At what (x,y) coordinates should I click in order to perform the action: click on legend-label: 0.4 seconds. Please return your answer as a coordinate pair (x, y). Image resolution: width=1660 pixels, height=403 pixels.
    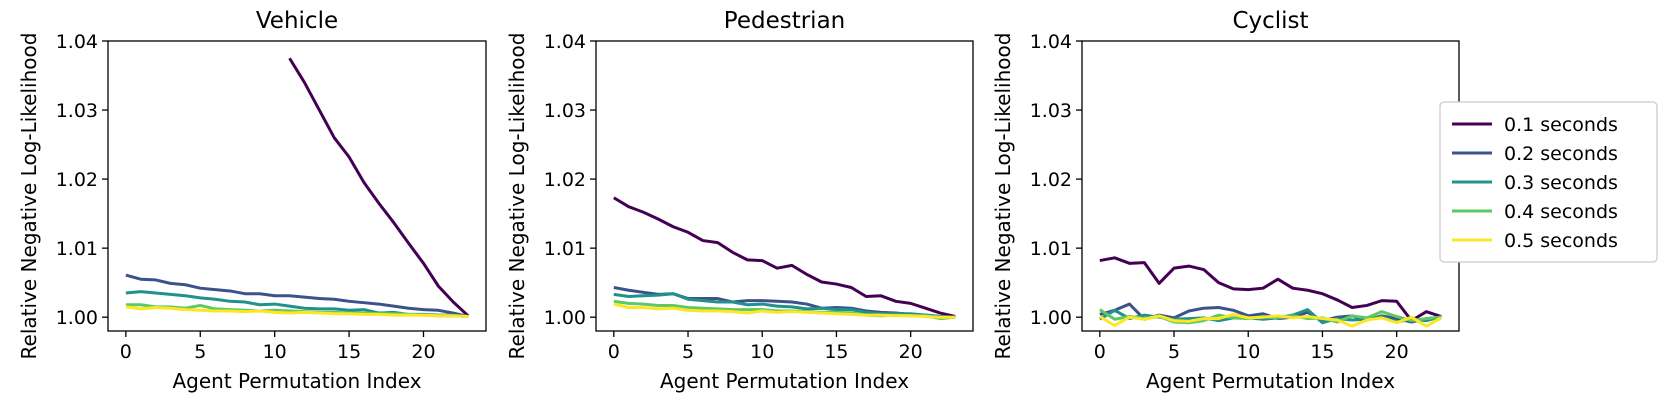
    Looking at the image, I should click on (1561, 212).